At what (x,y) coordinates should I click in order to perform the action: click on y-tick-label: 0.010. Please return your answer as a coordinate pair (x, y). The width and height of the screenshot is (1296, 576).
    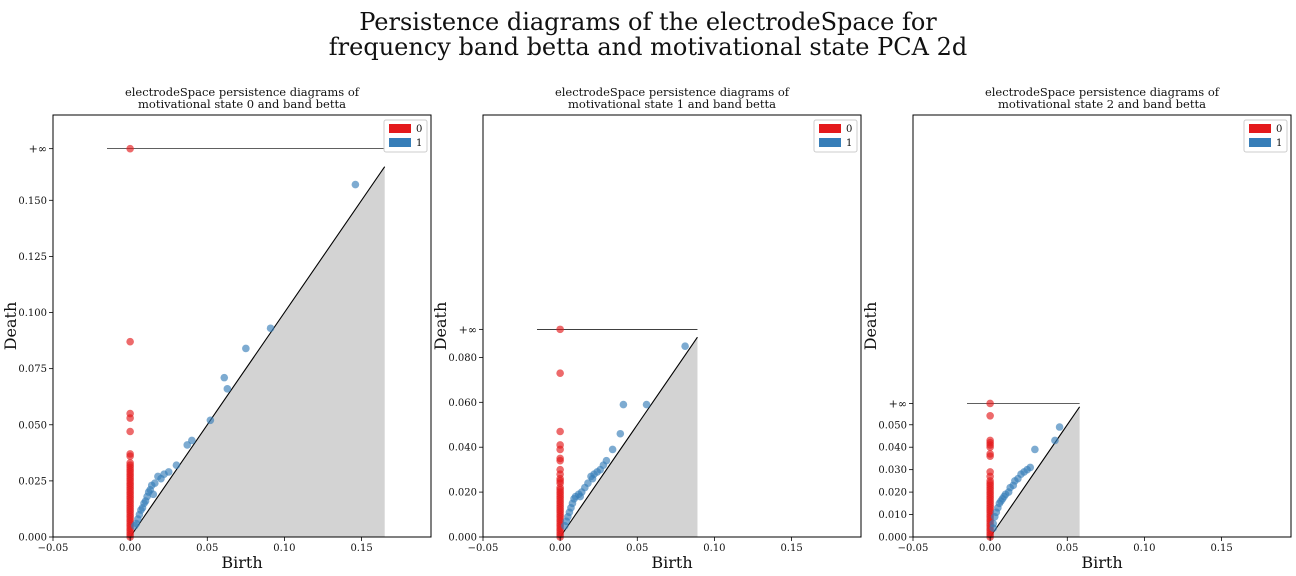
    Looking at the image, I should click on (892, 515).